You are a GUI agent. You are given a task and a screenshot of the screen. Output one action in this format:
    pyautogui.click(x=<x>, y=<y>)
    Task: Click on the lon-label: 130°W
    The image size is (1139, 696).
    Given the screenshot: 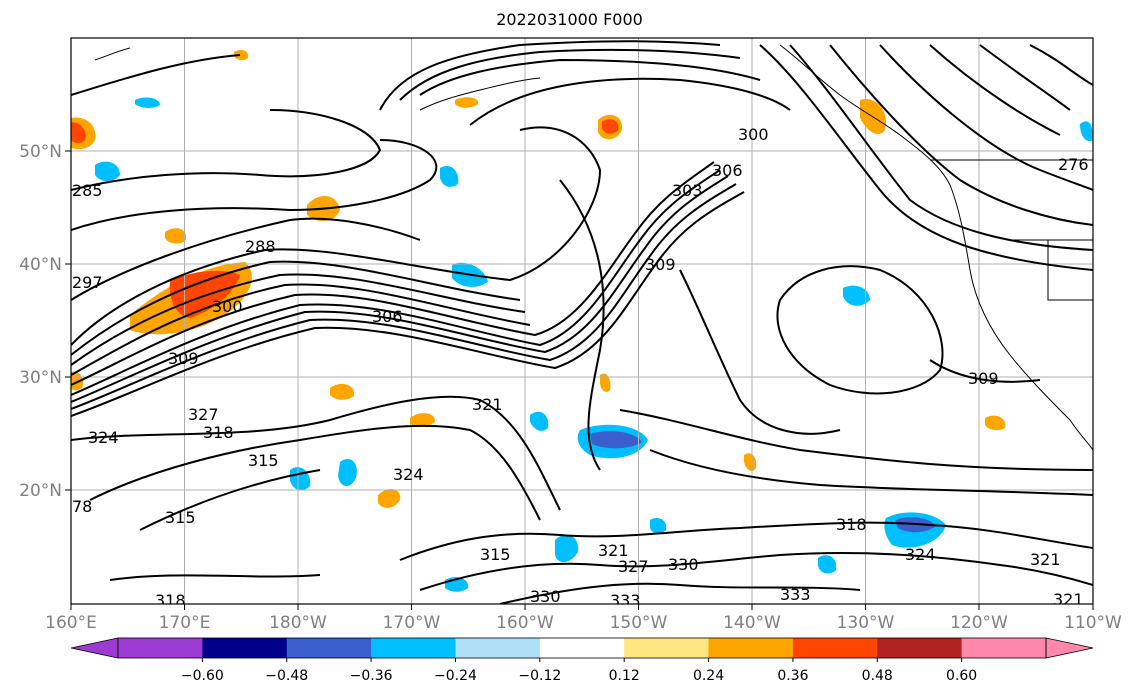 What is the action you would take?
    pyautogui.click(x=866, y=623)
    